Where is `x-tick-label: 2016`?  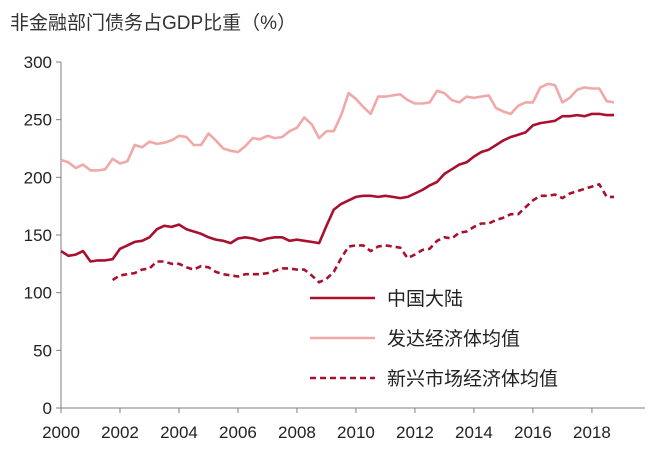 x-tick-label: 2016 is located at coordinates (533, 432).